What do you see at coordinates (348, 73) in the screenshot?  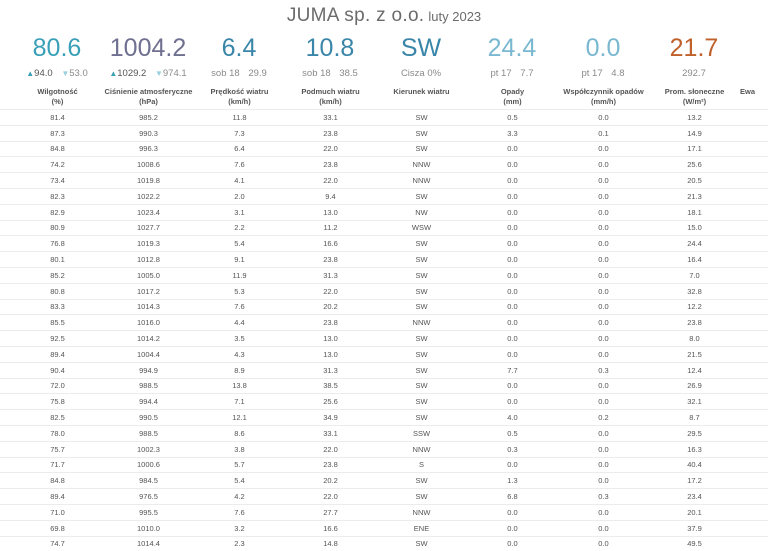 I see `stat-wind-gust-max: 38.5` at bounding box center [348, 73].